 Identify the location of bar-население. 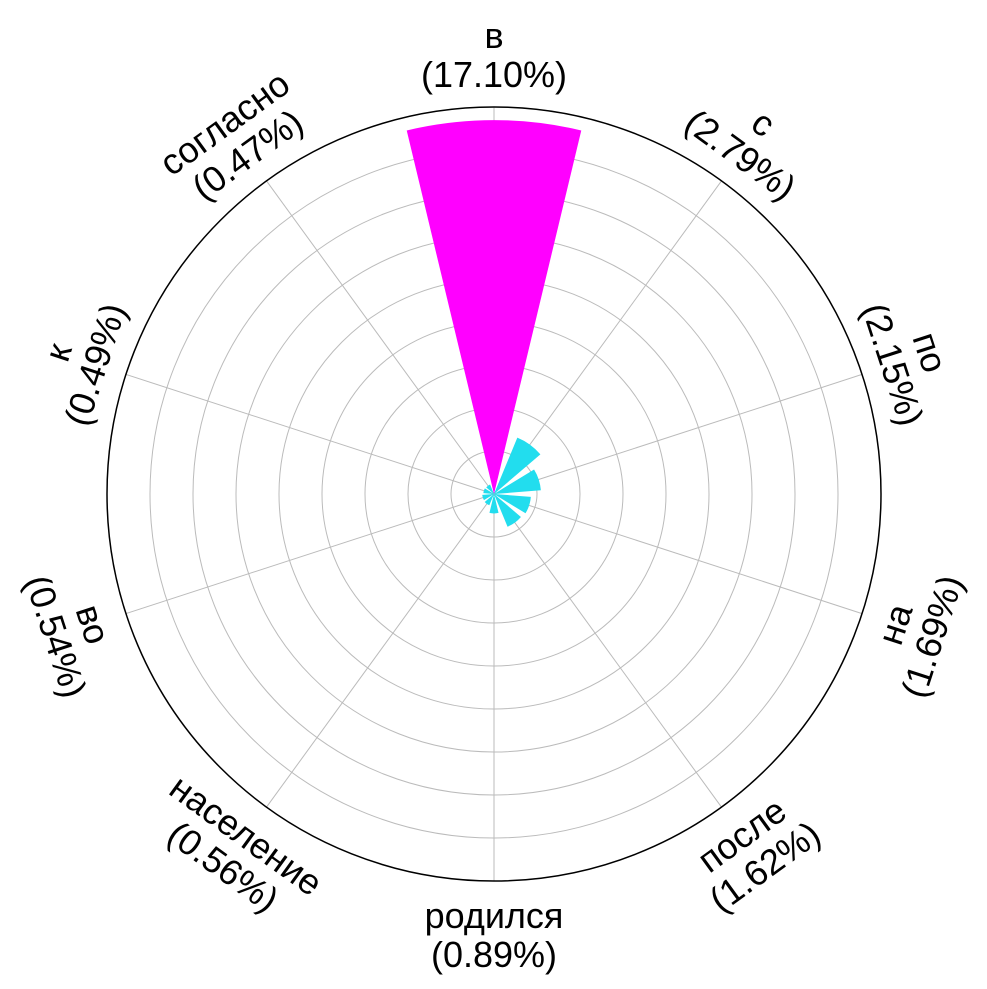
(489, 500).